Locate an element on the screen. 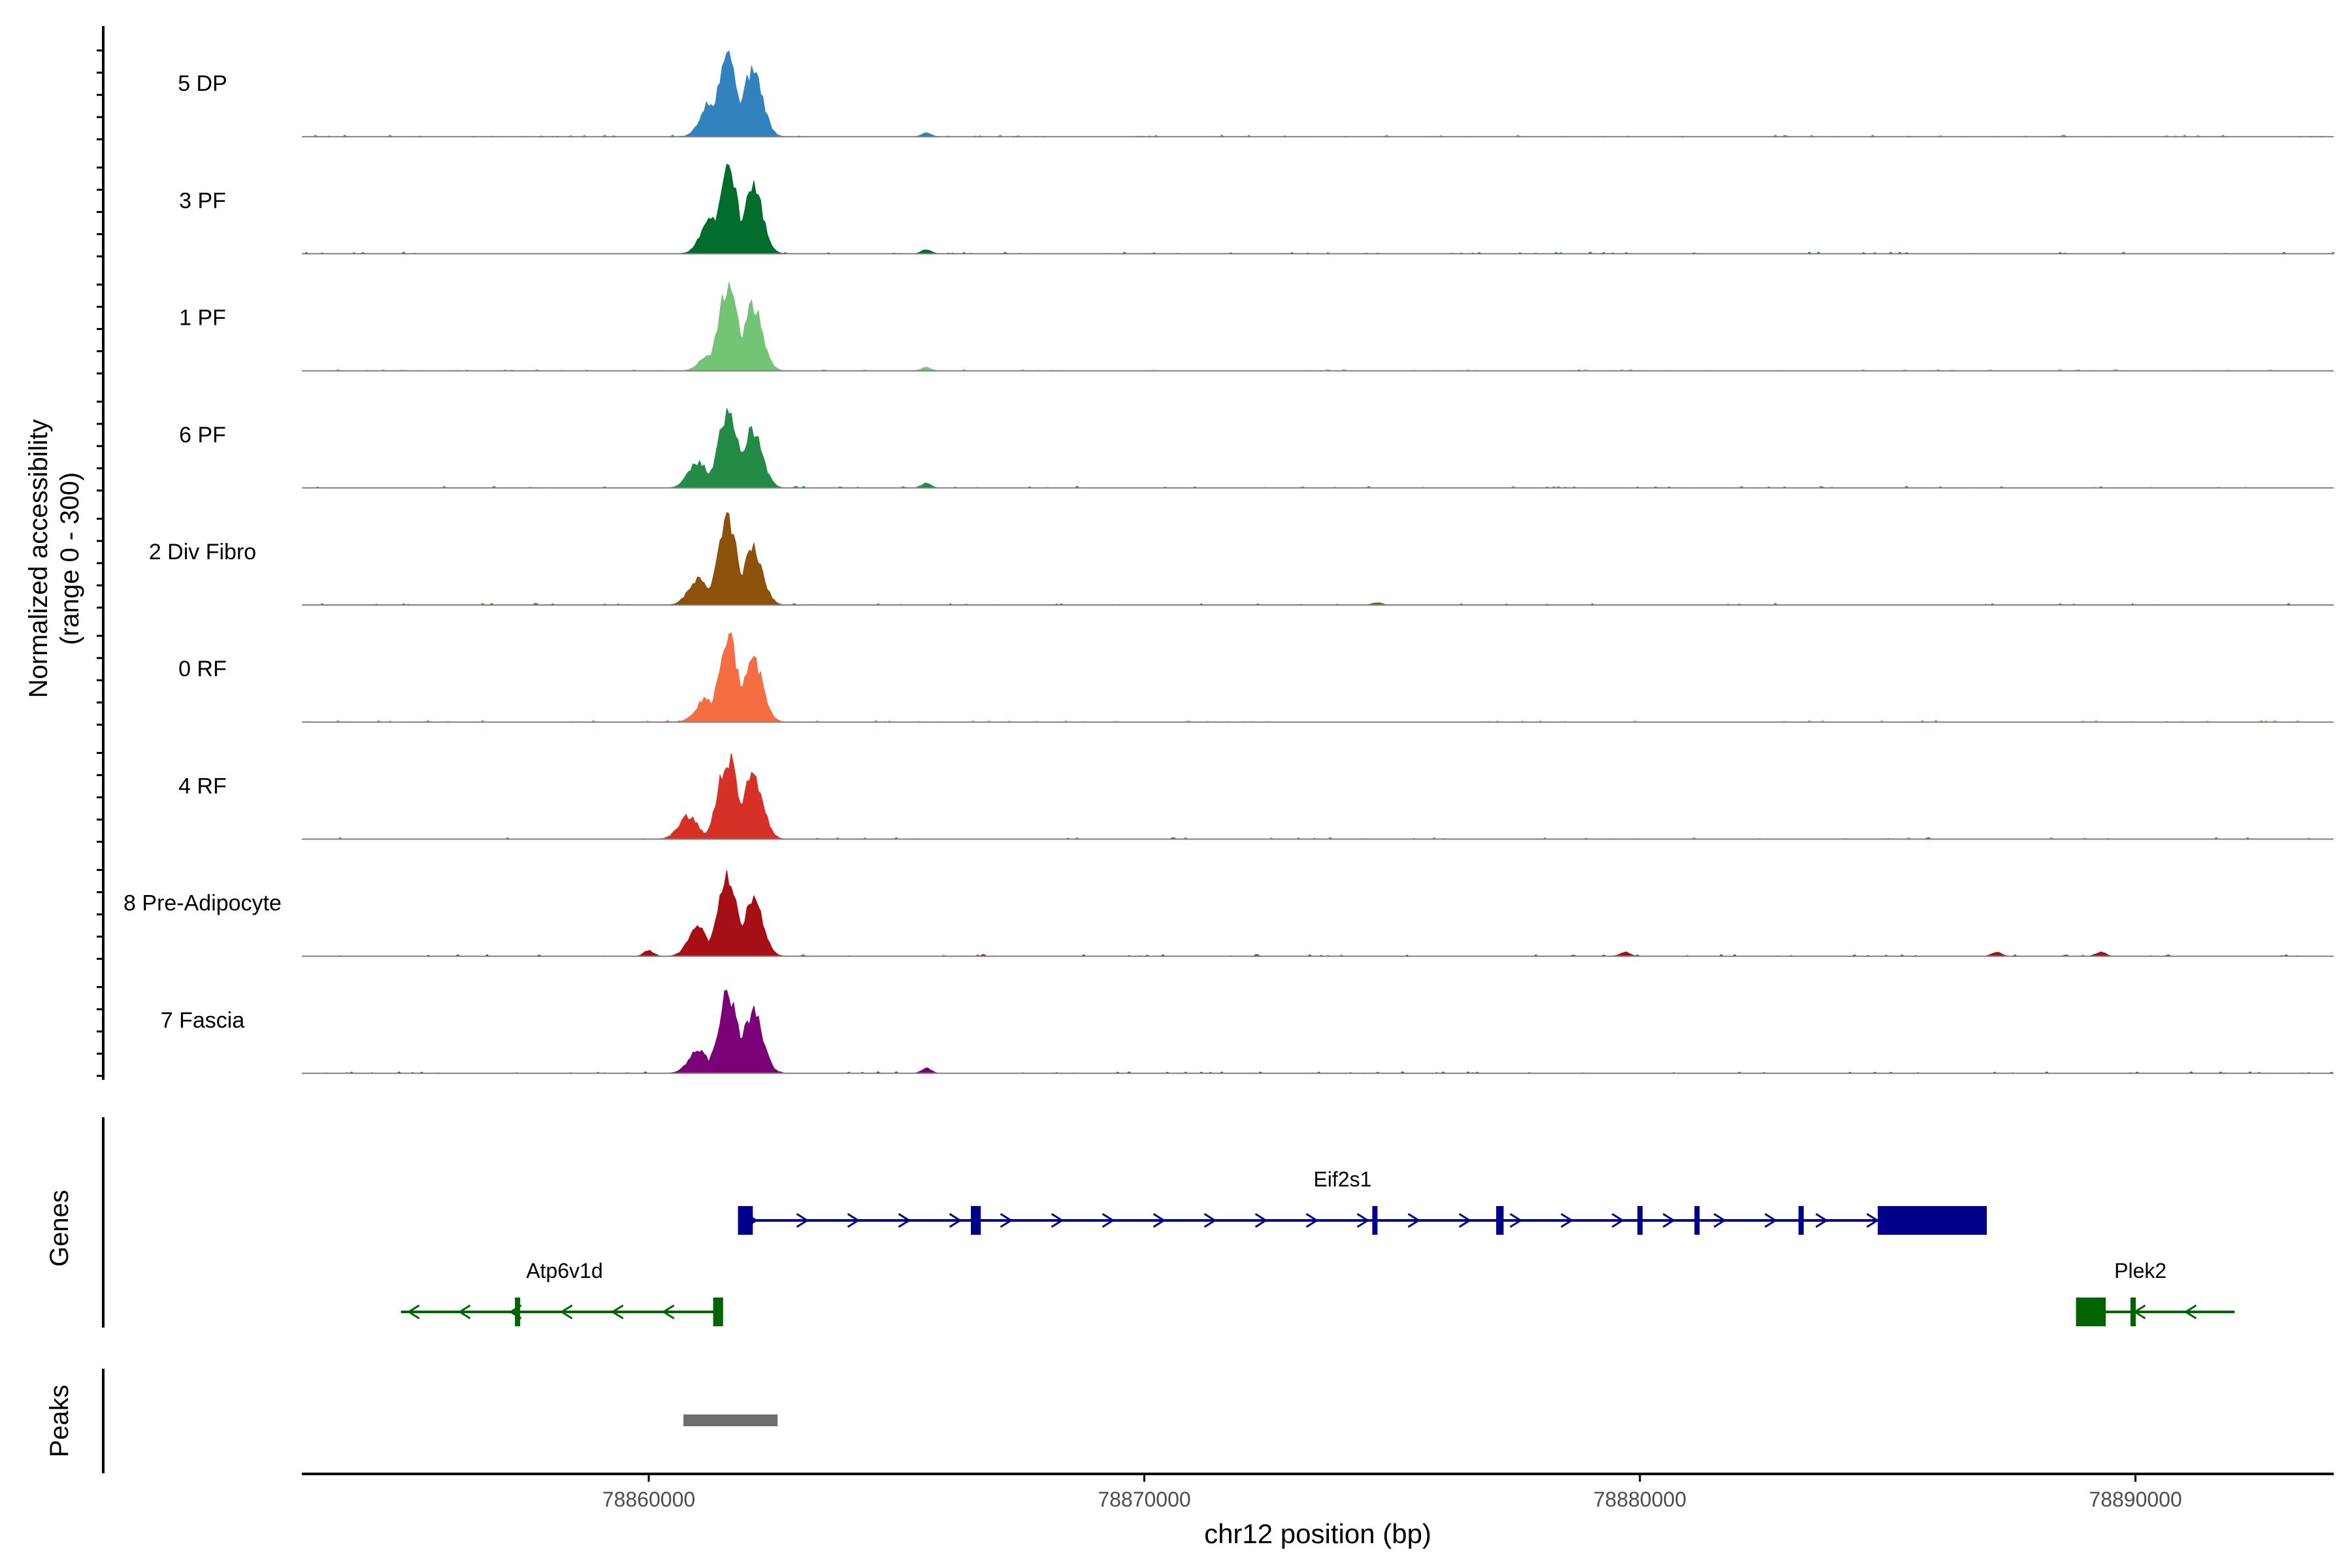 The width and height of the screenshot is (2352, 1568). coverage-track: 8 Pre-Adipocyte is located at coordinates (1228, 913).